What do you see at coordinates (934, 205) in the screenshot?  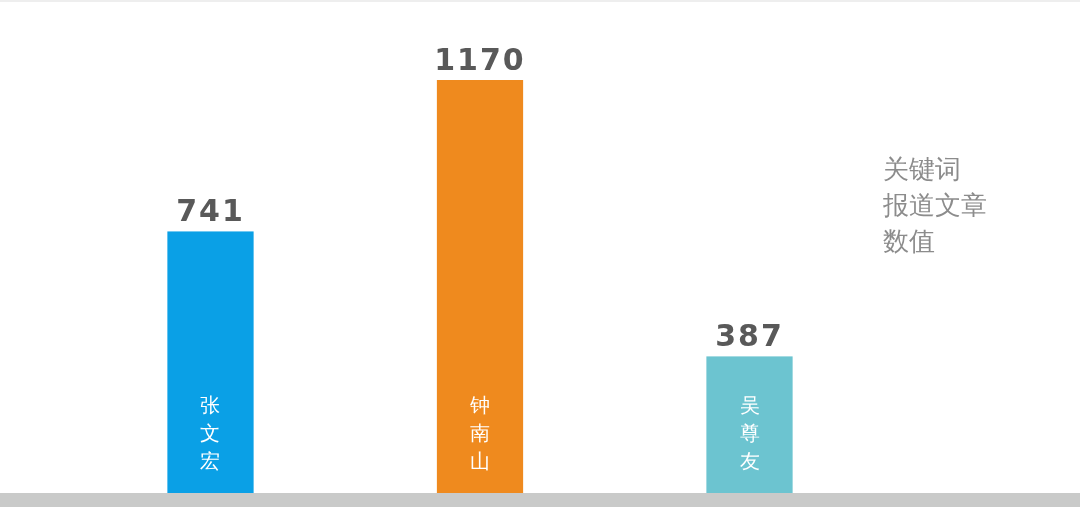 I see `annotation: 报道文章` at bounding box center [934, 205].